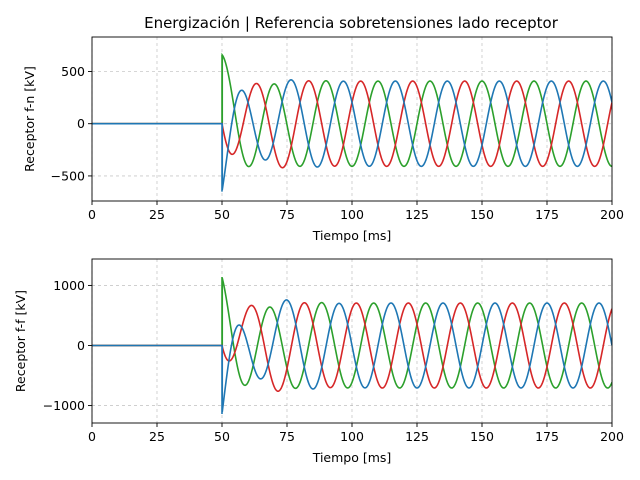 The image size is (640, 480). I want to click on y-tick-label: −500, so click(68, 175).